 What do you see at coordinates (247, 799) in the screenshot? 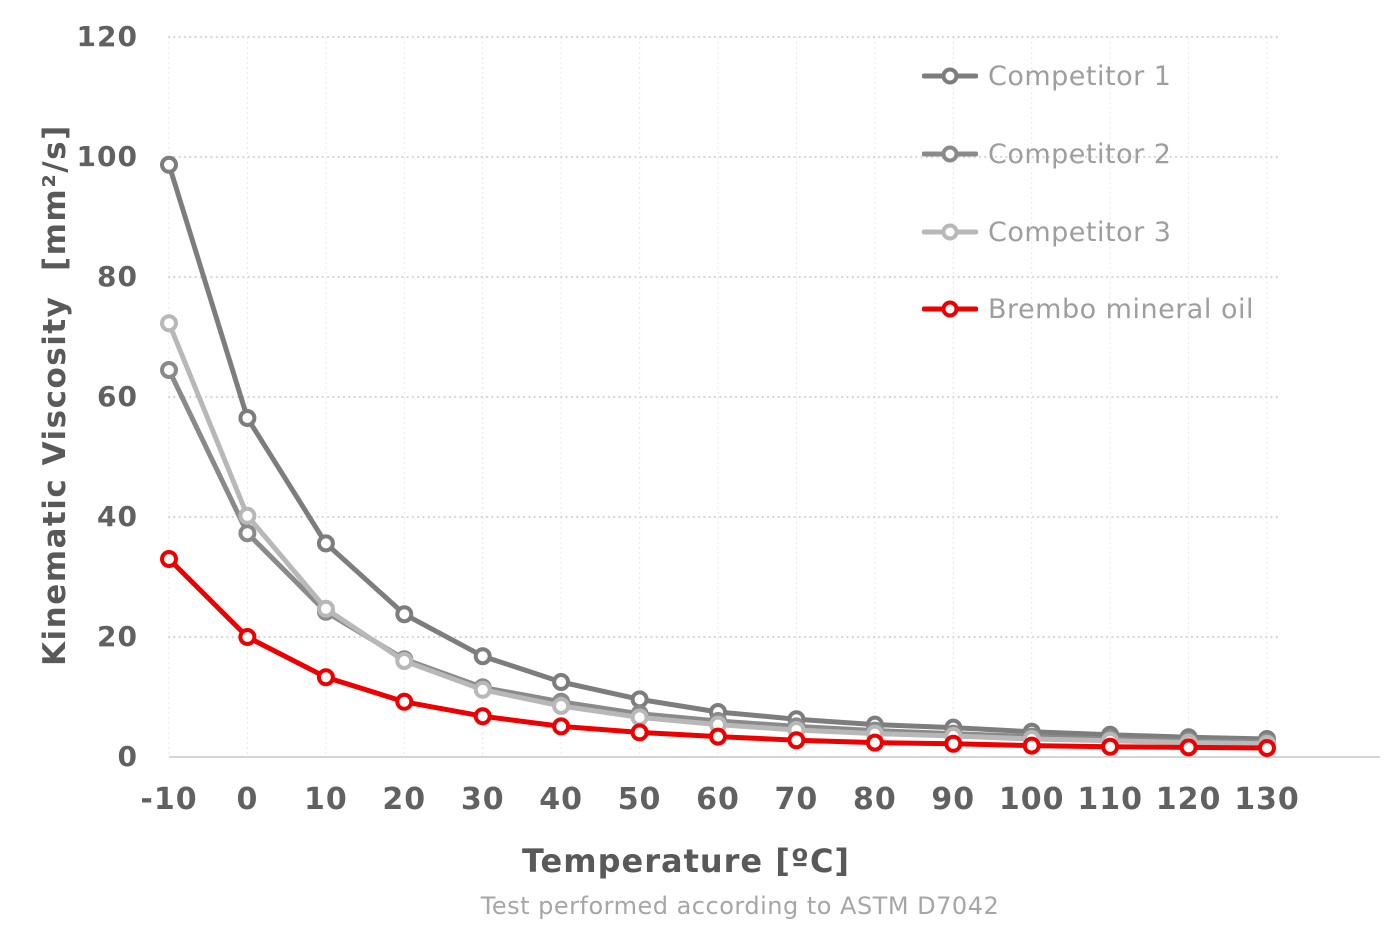
I see `x-tick-label: 0` at bounding box center [247, 799].